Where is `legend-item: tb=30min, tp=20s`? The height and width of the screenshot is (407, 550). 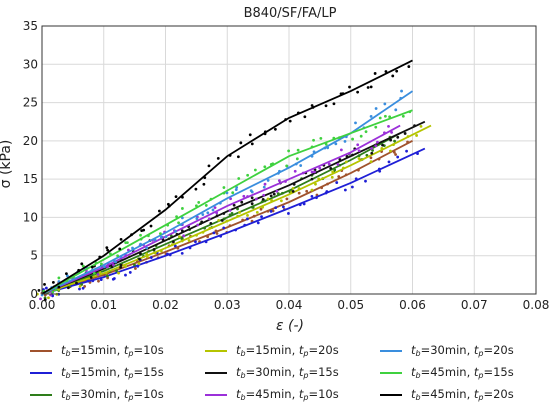 legend-item: tb=30min, tp=20s is located at coordinates (447, 350).